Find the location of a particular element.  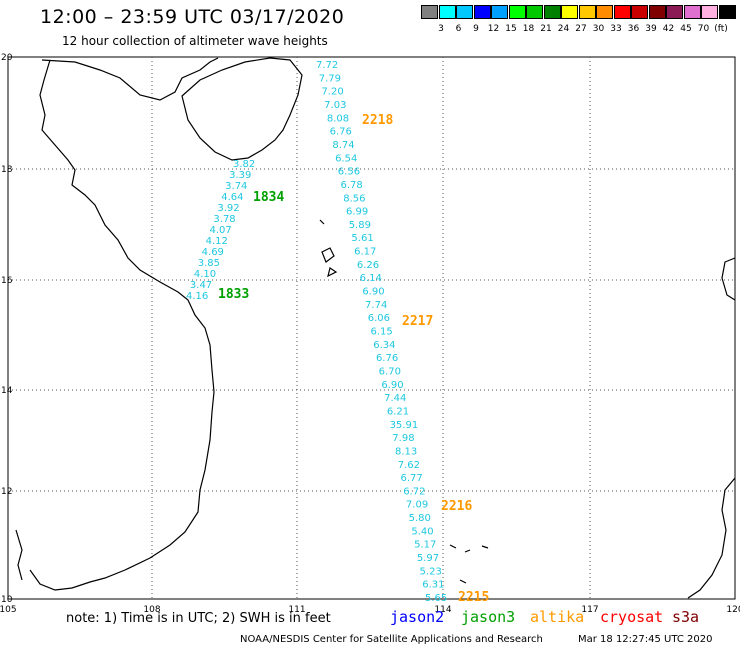

wave-height-value: 7.03 is located at coordinates (335, 105).